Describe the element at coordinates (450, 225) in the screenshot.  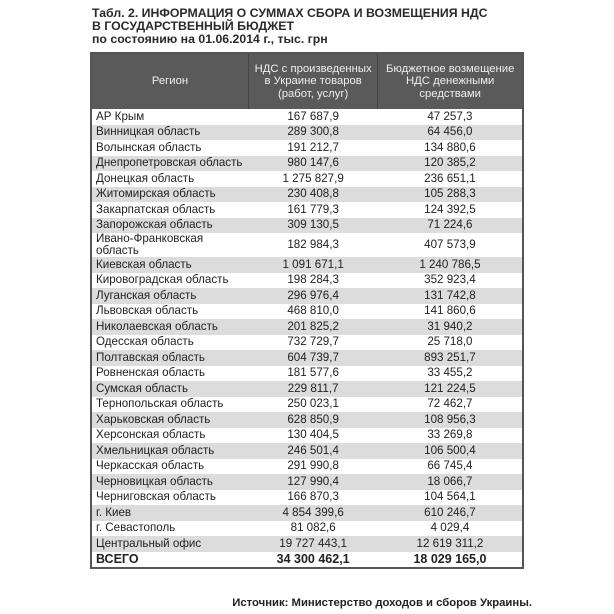
I see `cell-vat-refund: 71 224,6` at that location.